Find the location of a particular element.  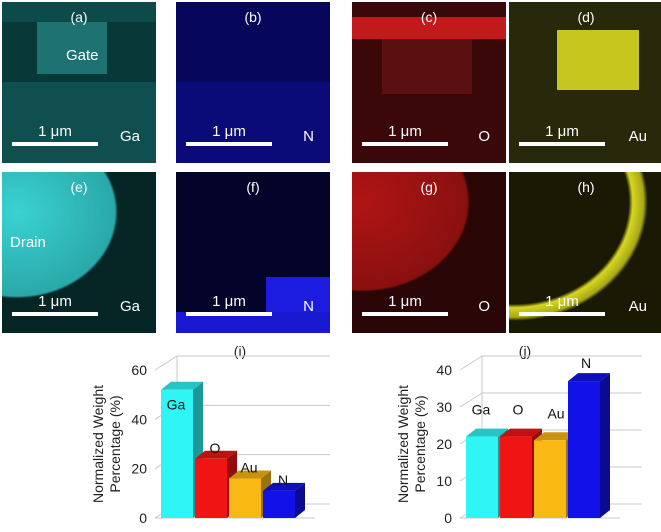

panel-label: (a) is located at coordinates (79, 17).